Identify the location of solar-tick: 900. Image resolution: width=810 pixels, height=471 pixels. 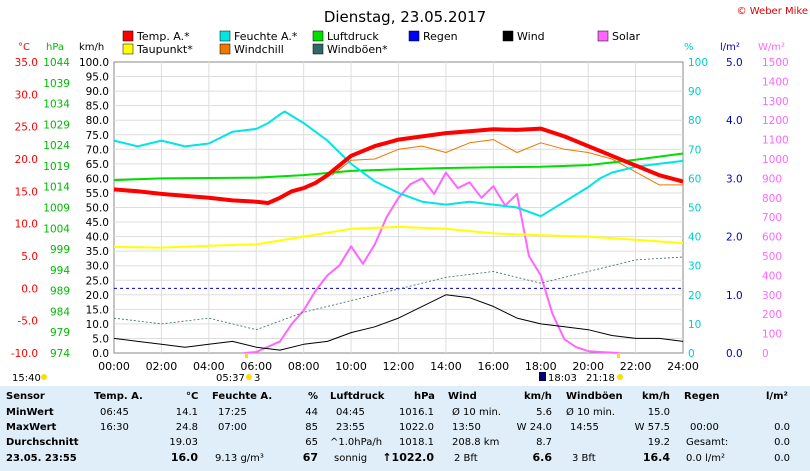
(772, 179).